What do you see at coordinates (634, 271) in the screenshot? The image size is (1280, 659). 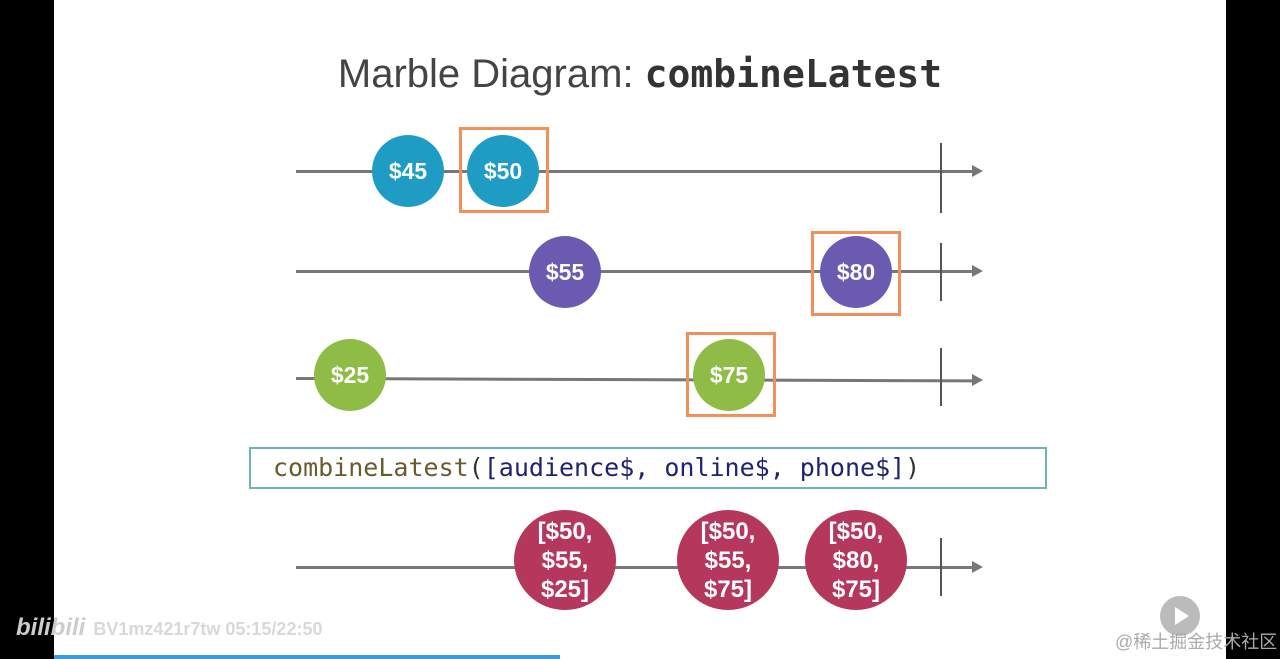 I see `timeline-online` at bounding box center [634, 271].